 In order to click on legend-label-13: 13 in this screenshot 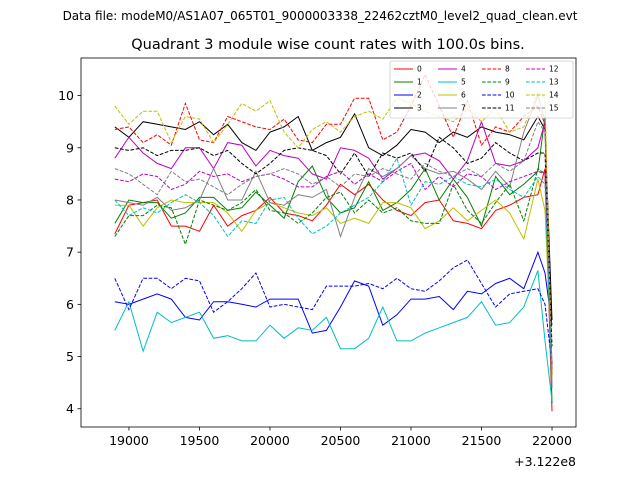, I will do `click(554, 82)`.